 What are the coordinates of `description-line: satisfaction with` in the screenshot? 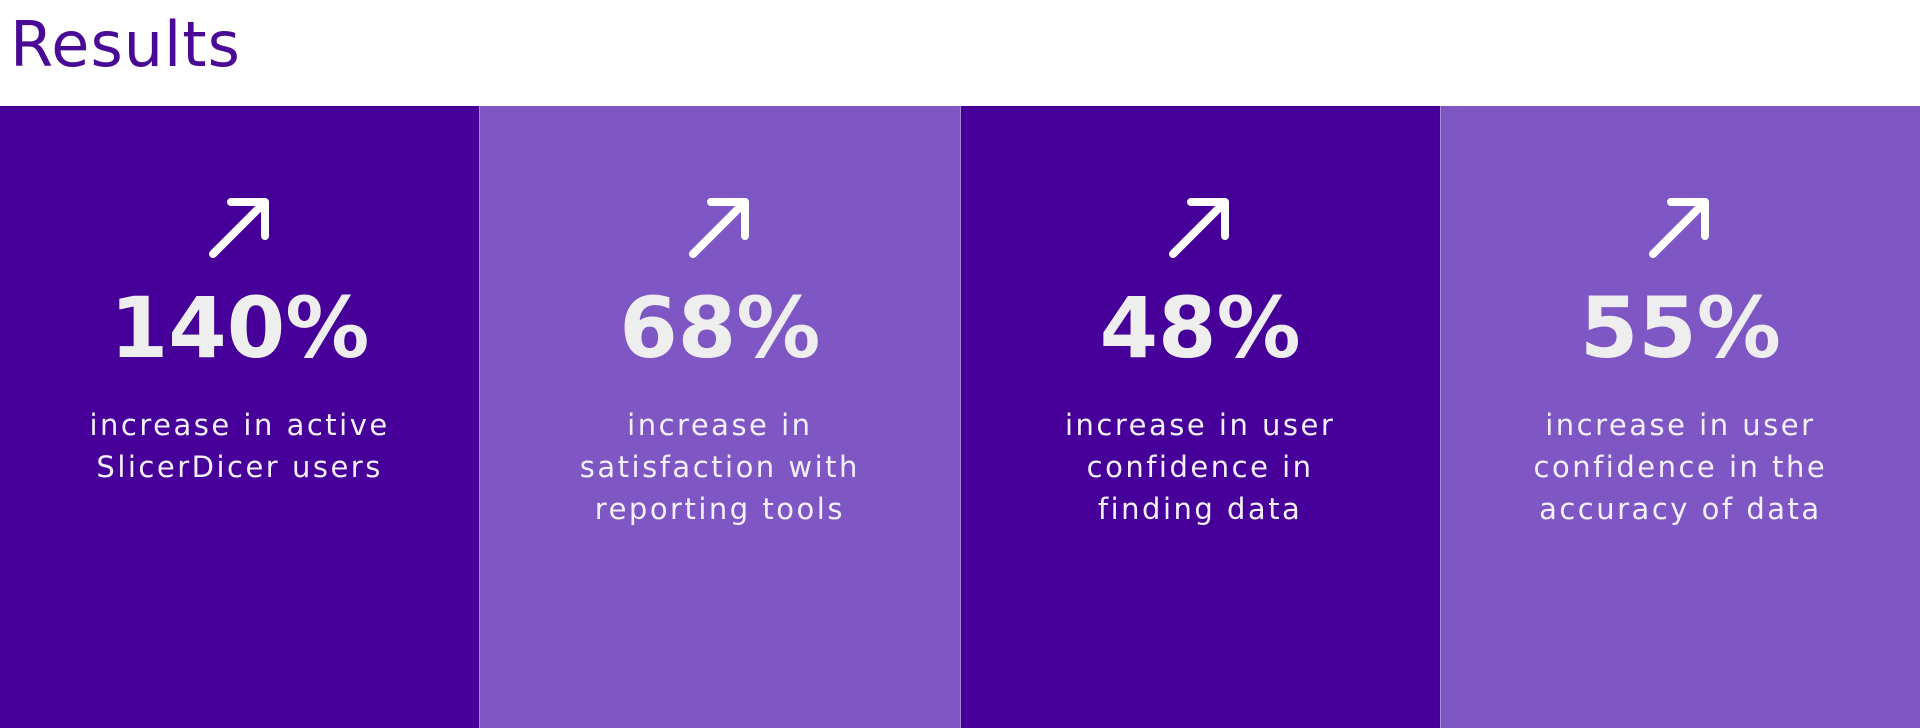 It's located at (719, 467).